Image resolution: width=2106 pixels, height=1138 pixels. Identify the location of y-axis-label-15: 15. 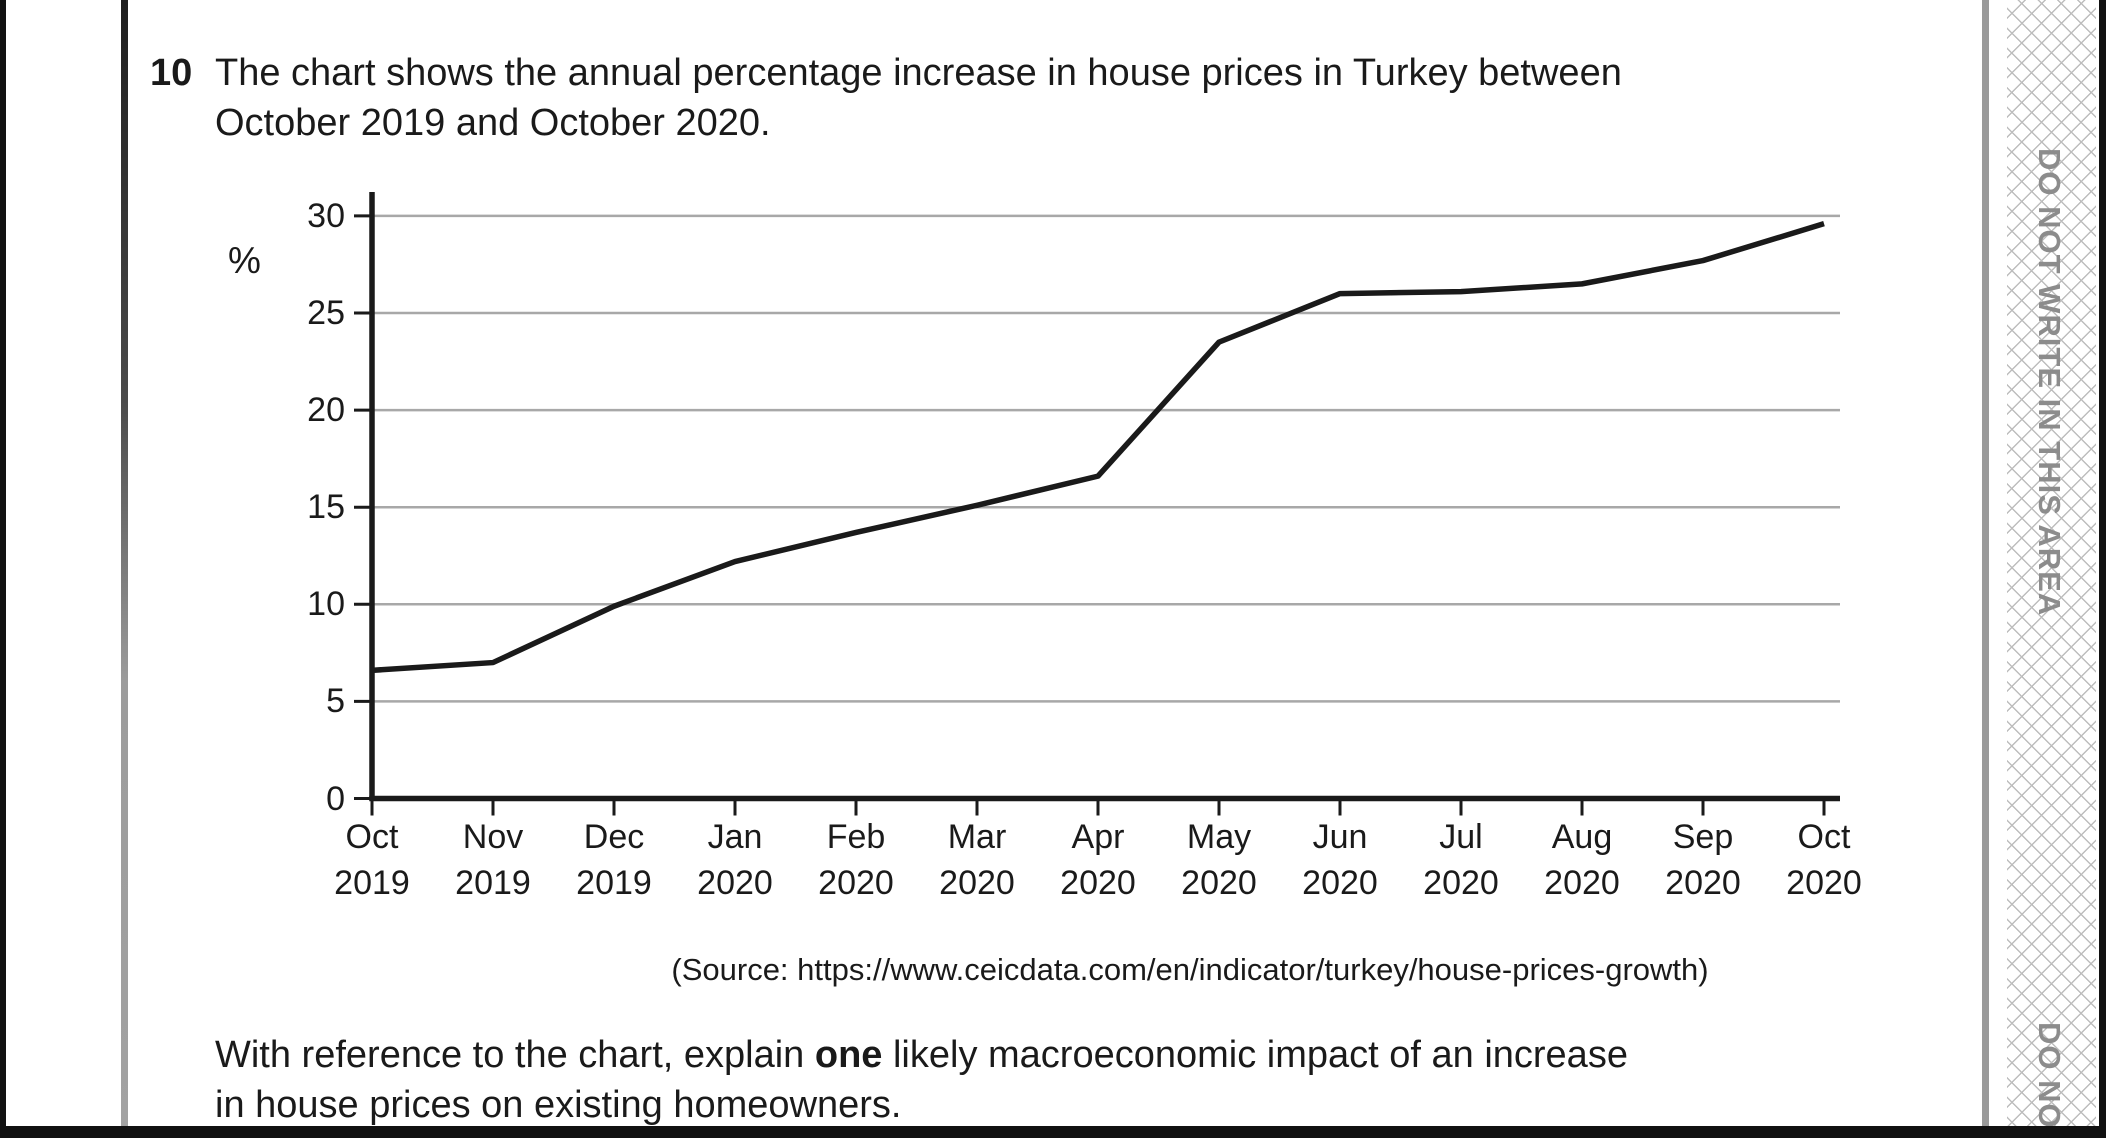
(326, 507).